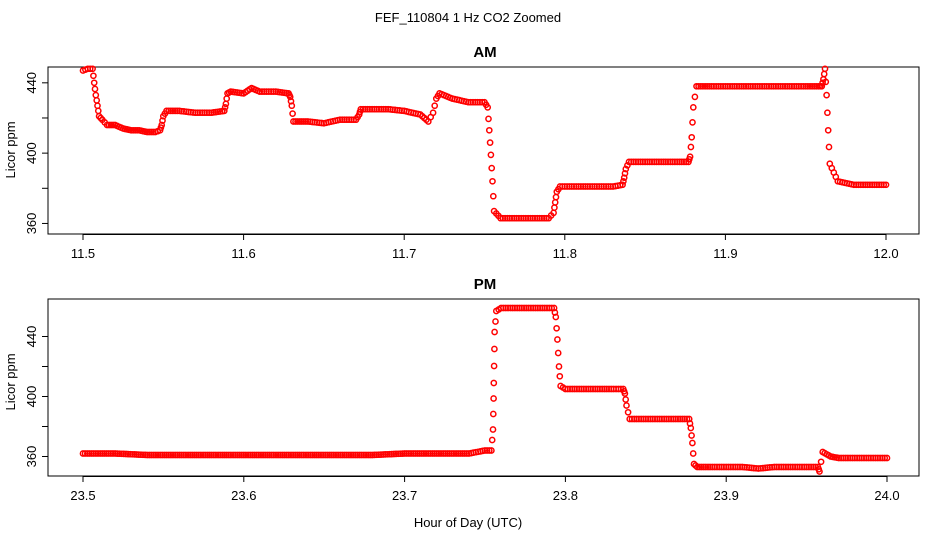 The width and height of the screenshot is (936, 540). What do you see at coordinates (82, 495) in the screenshot?
I see `pm-x-tick-label: 23.5` at bounding box center [82, 495].